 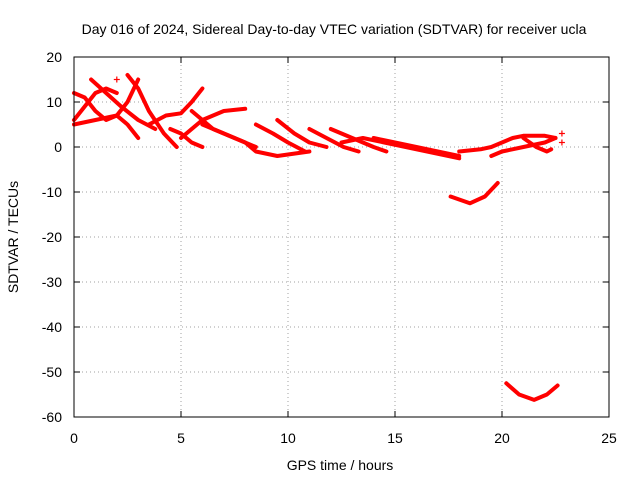 I want to click on y-tick-labels: -60 -50 -40 -30 -20 -10 0 10 20, so click(x=52, y=237).